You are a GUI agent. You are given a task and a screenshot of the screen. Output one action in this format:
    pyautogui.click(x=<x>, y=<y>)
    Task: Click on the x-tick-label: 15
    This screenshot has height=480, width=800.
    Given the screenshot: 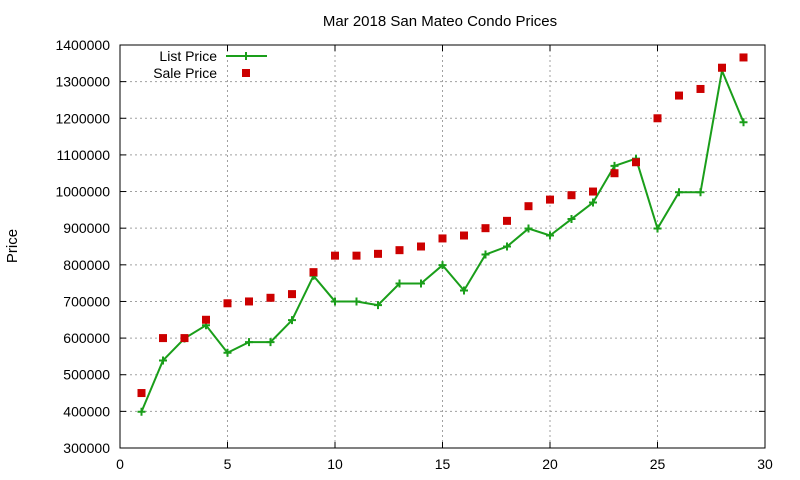 What is the action you would take?
    pyautogui.click(x=443, y=464)
    